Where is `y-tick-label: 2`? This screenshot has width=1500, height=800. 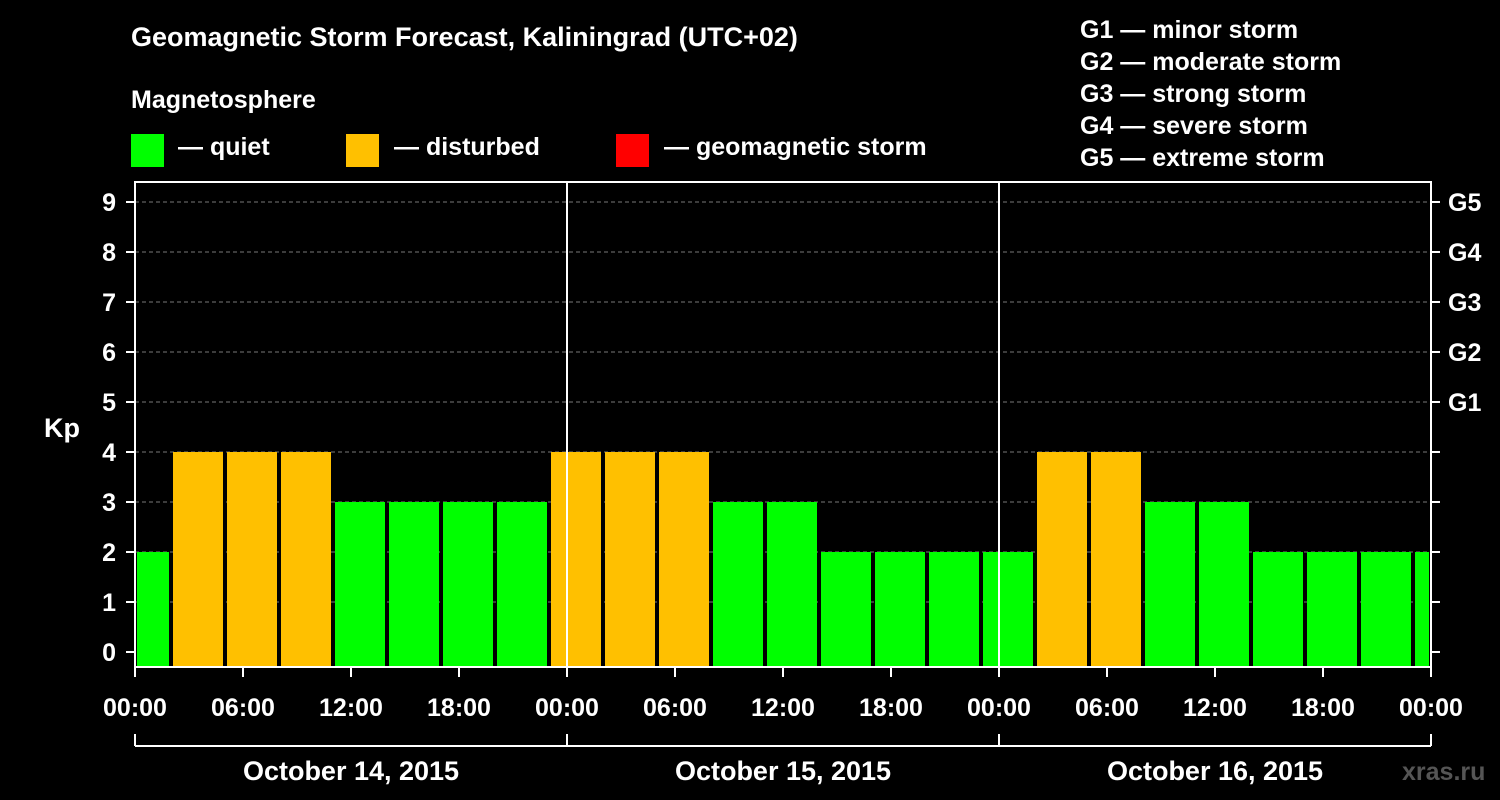
y-tick-label: 2 is located at coordinates (109, 553).